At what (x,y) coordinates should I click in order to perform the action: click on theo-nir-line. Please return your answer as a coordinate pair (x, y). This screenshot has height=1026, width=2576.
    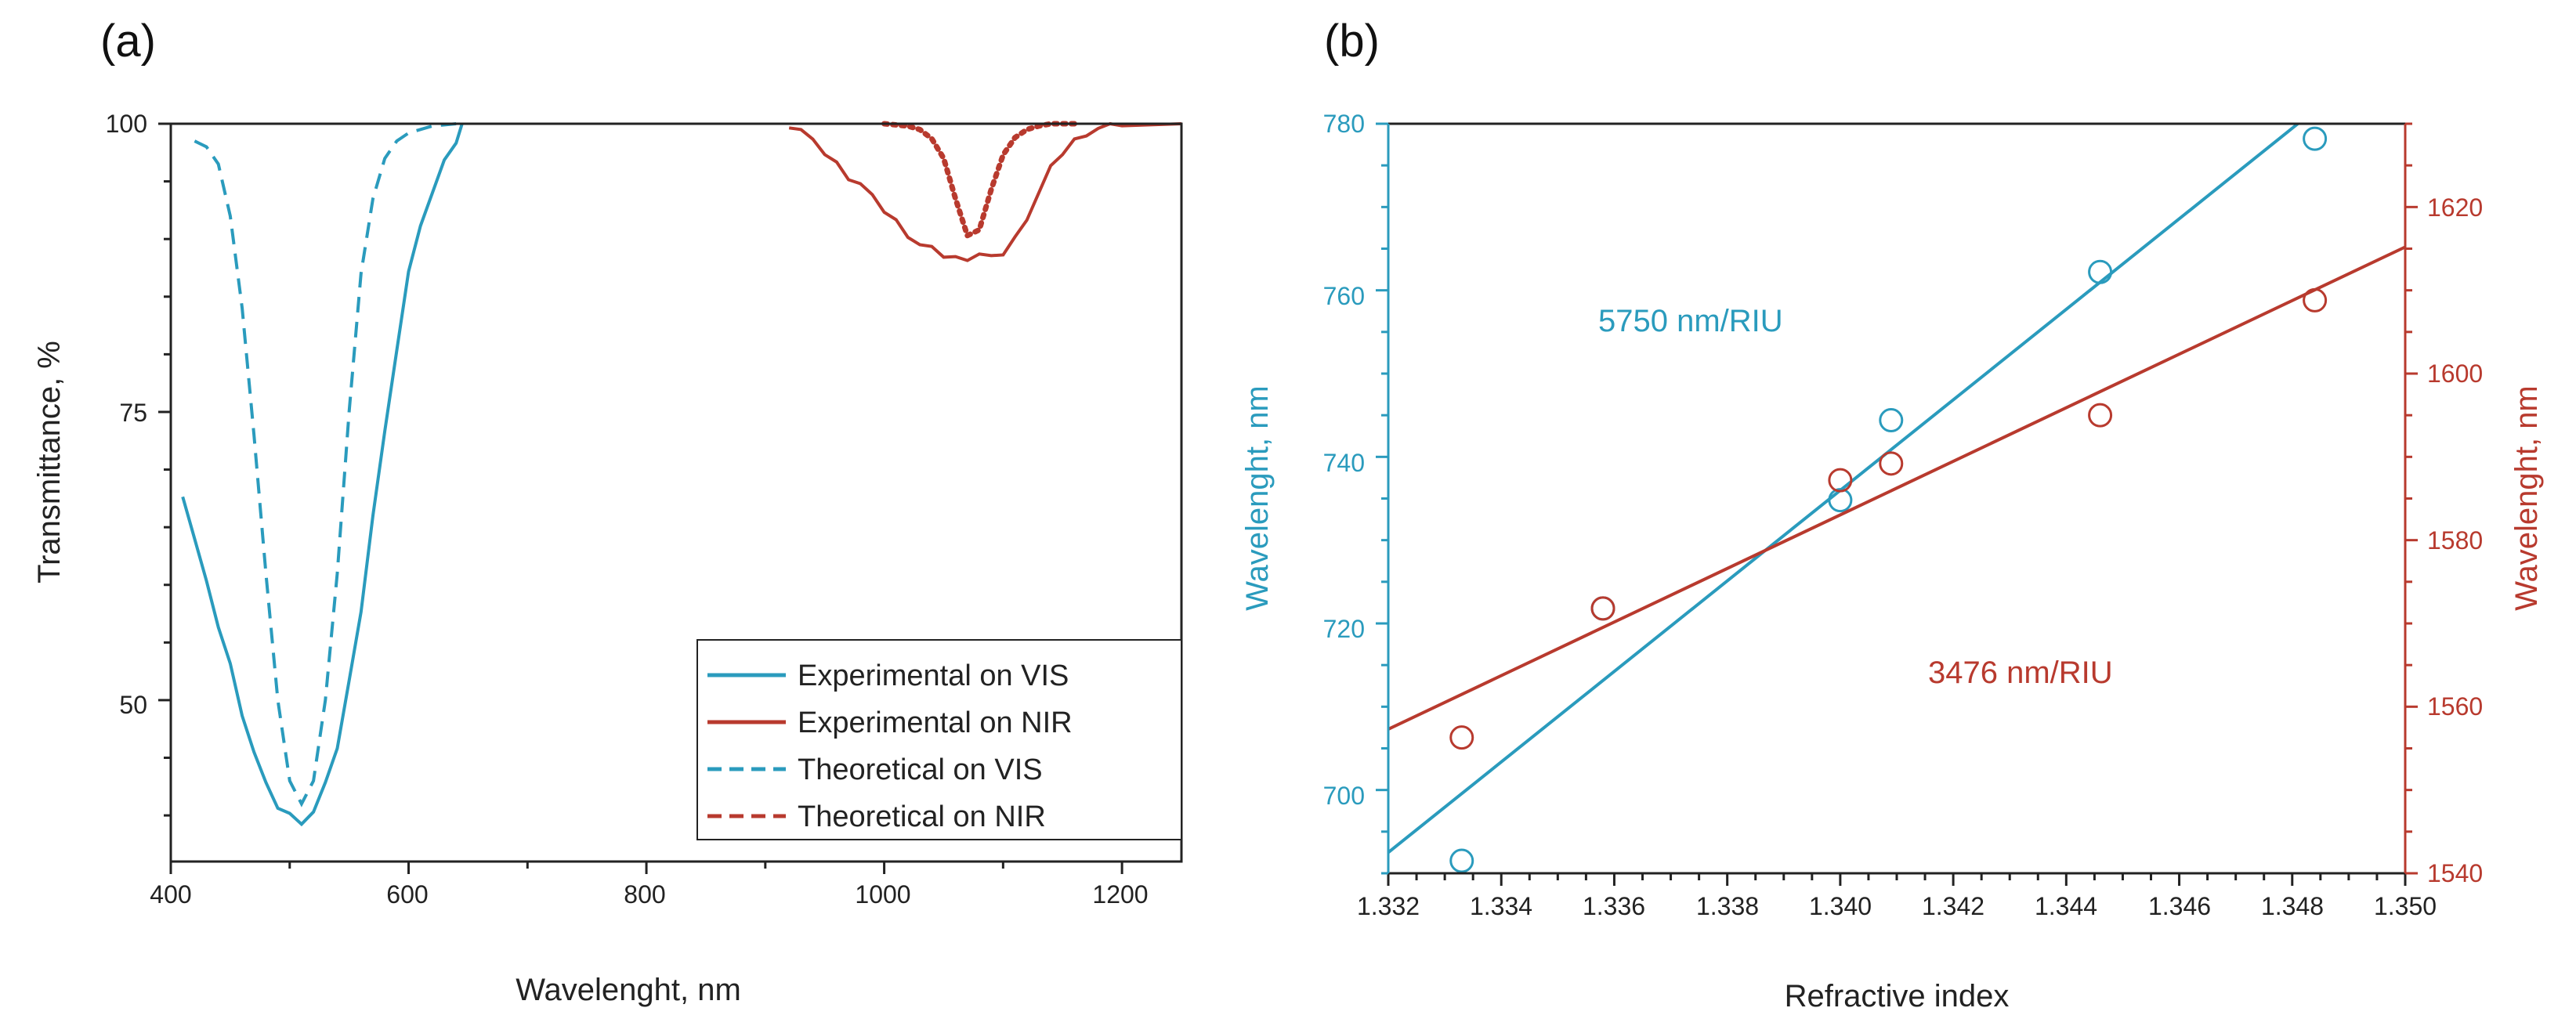
    Looking at the image, I should click on (979, 180).